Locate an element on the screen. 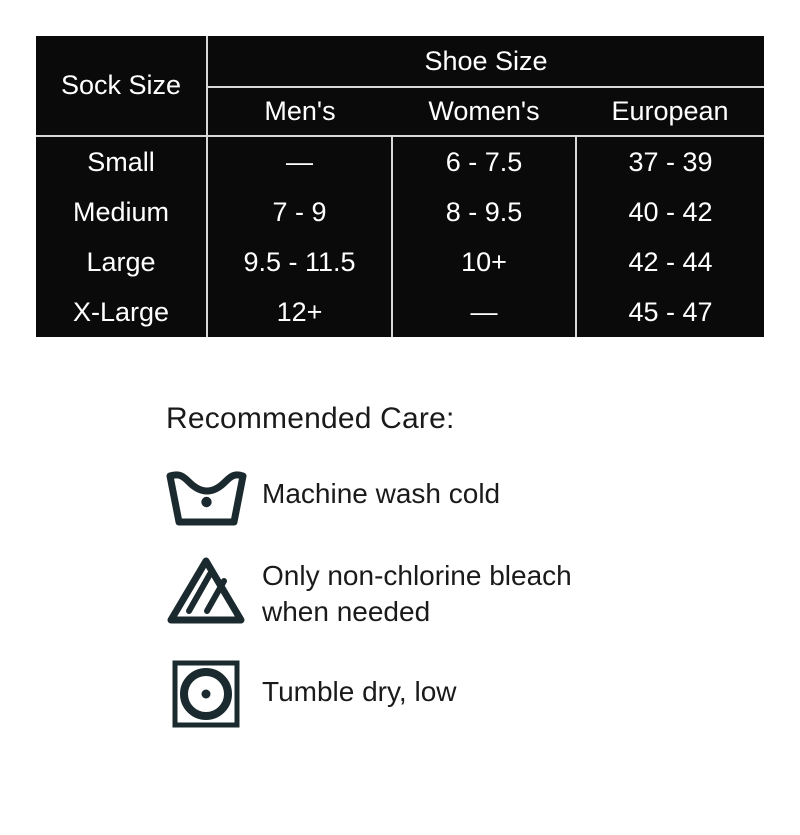  header-sock-size: Sock Size is located at coordinates (122, 86).